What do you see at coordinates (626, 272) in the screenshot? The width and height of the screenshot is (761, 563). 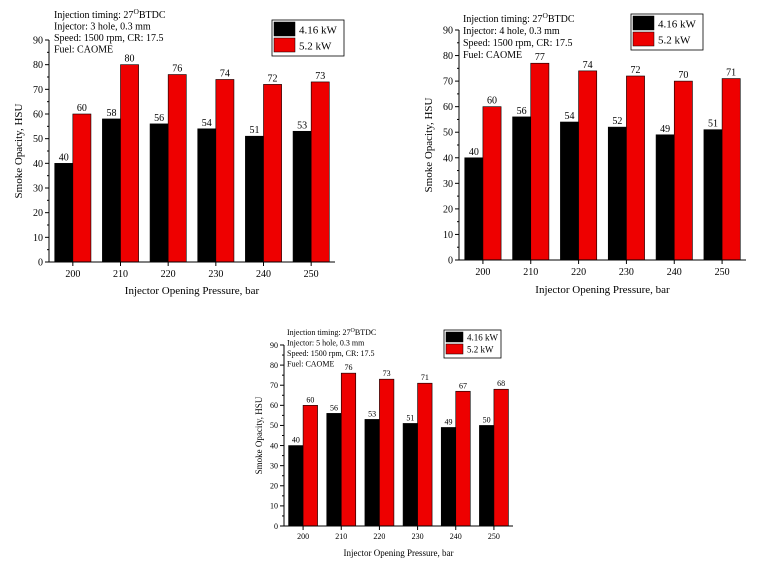 I see `x-tick-label: 230` at bounding box center [626, 272].